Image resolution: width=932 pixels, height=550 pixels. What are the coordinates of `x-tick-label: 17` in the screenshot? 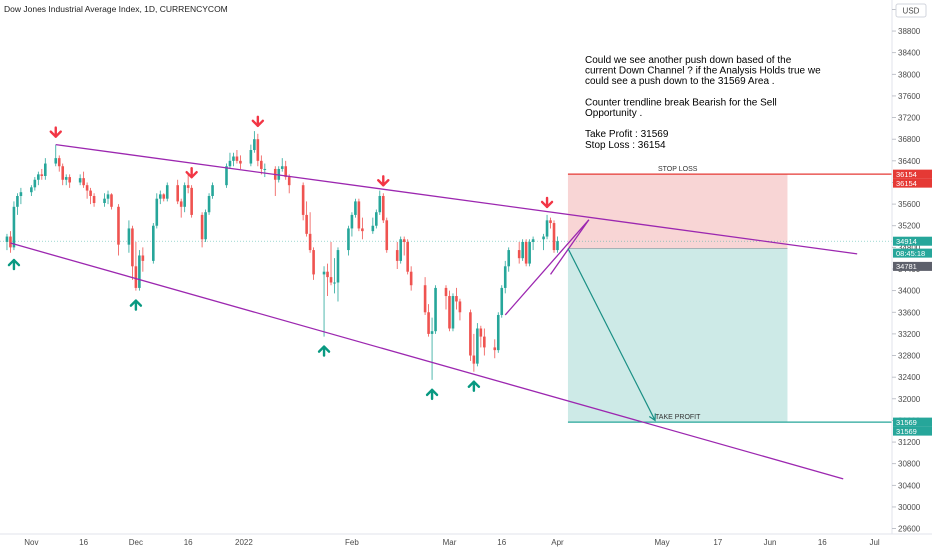 It's located at (717, 542).